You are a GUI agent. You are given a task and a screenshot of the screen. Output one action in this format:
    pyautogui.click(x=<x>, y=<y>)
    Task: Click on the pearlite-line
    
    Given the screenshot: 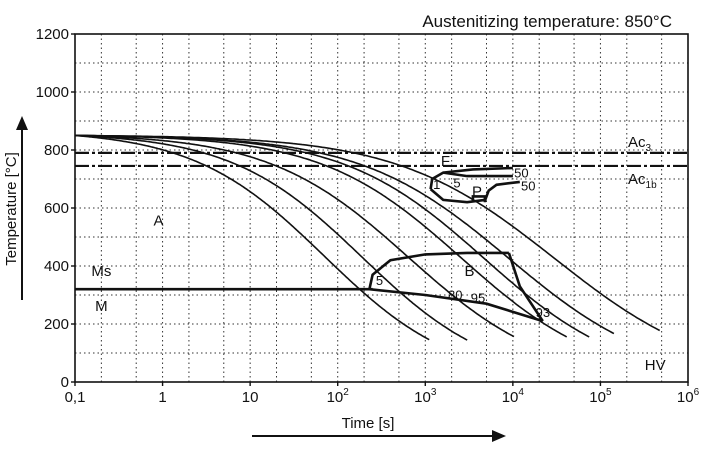 What is the action you would take?
    pyautogui.click(x=457, y=196)
    